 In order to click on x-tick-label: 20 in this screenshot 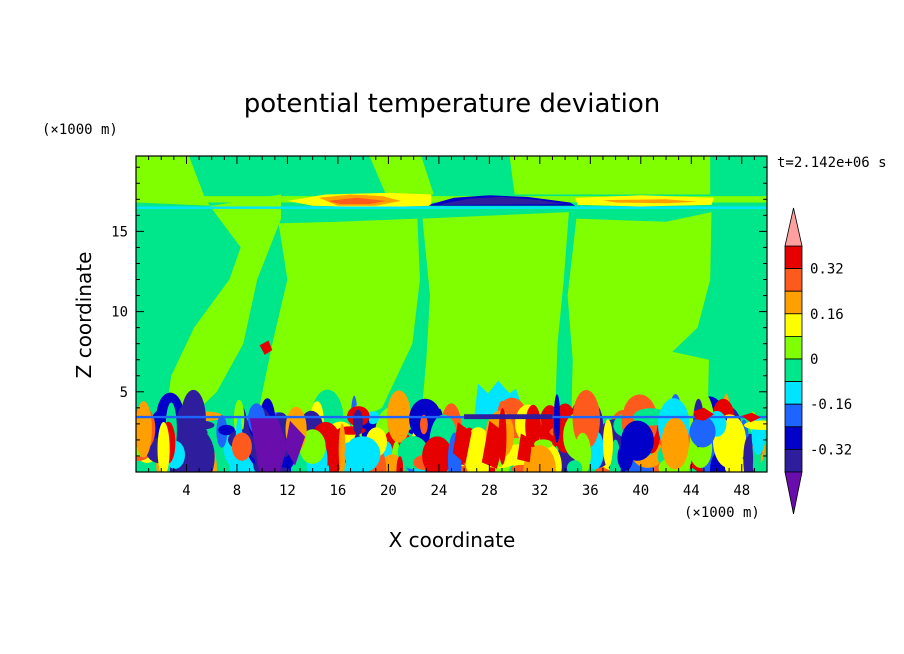, I will do `click(388, 491)`.